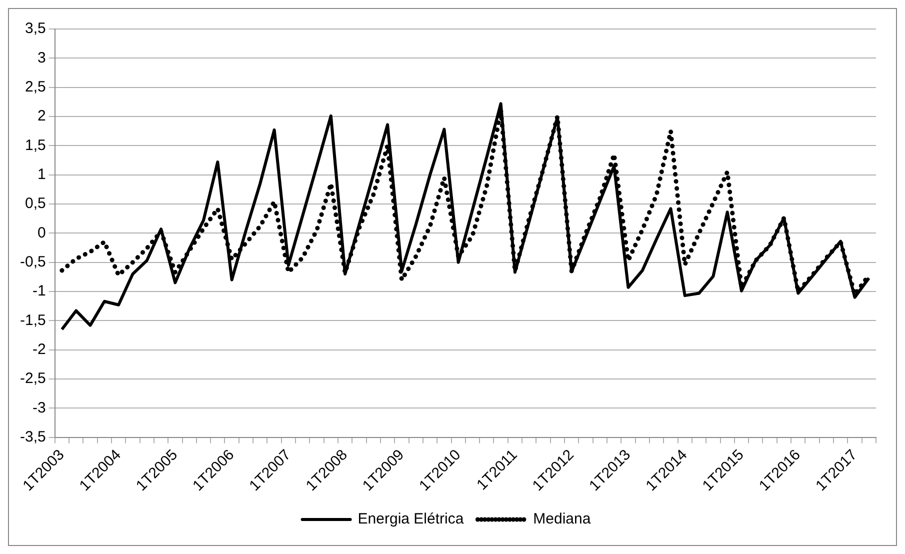 The width and height of the screenshot is (905, 554). Describe the element at coordinates (562, 519) in the screenshot. I see `legend-label: Mediana` at that location.